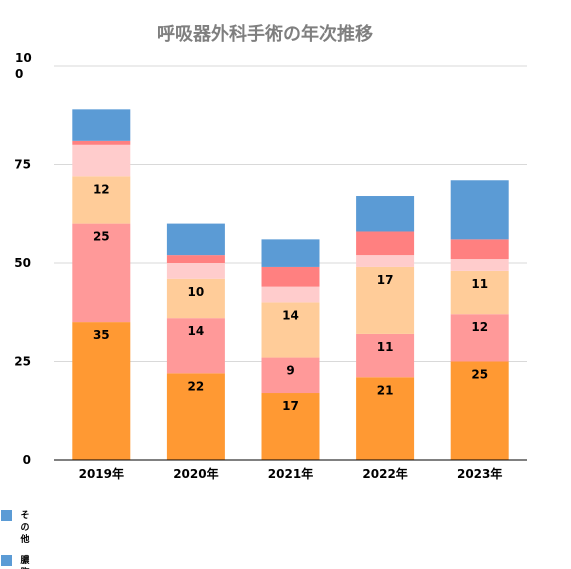  I want to click on data-label: 35, so click(101, 335).